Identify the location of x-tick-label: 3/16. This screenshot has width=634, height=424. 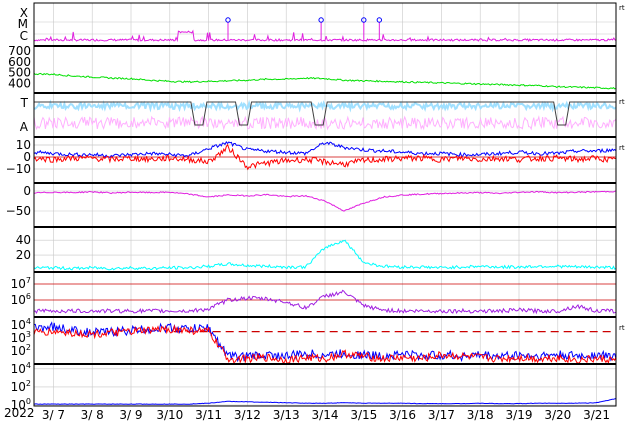
(402, 415).